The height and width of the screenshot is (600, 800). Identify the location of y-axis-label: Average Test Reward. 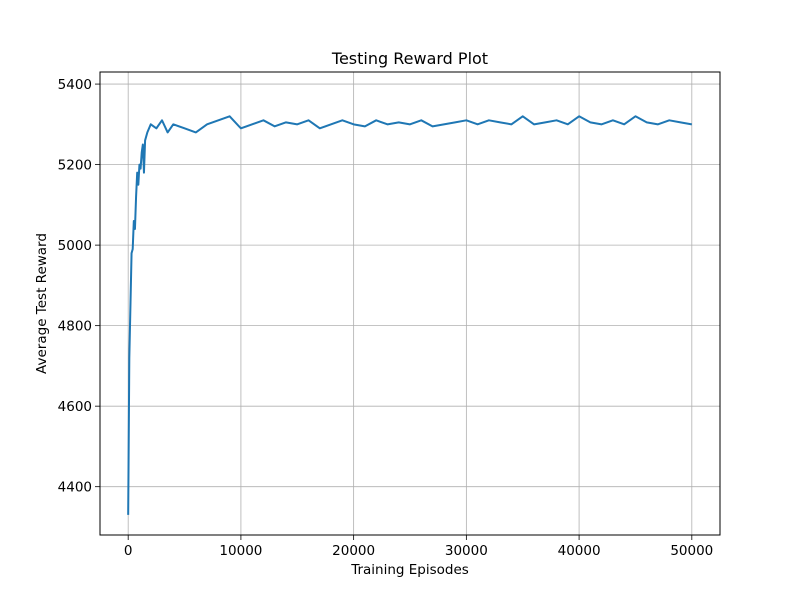
(42, 303).